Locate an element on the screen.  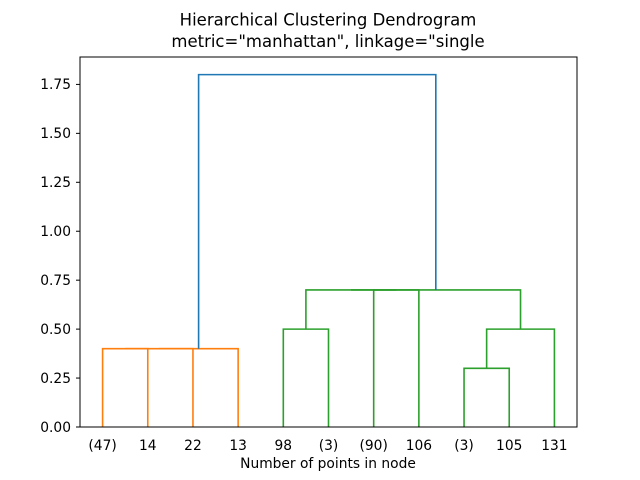
x-axis-tick-labels: (47) 14 22 13 98 (3) (90) 106 (3) 105 131 is located at coordinates (327, 446).